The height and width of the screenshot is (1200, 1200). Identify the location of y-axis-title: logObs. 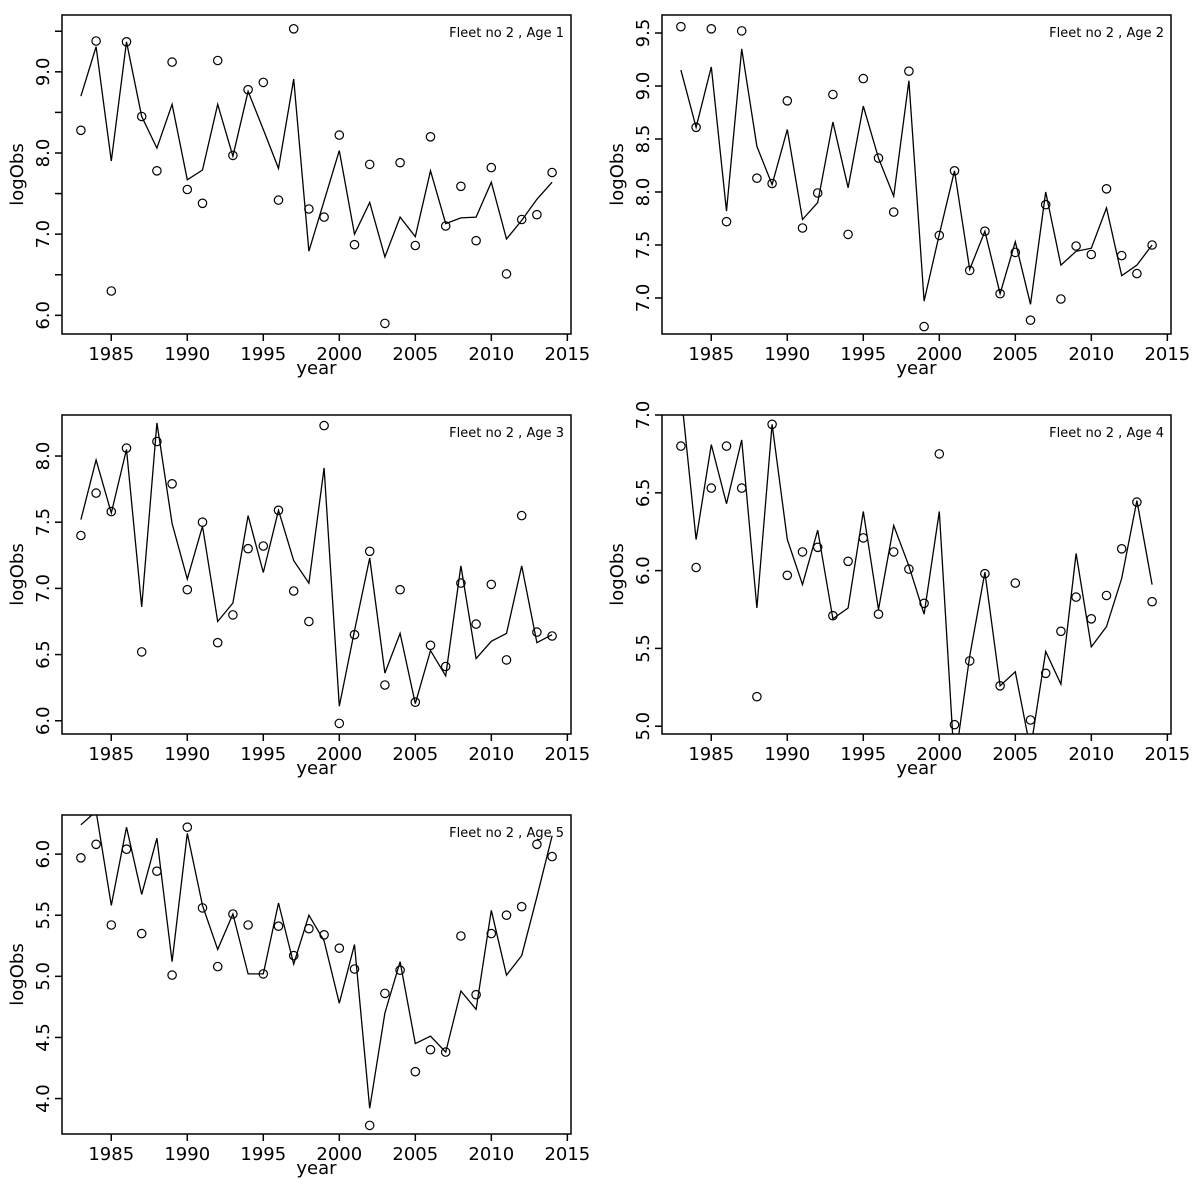
(17, 574).